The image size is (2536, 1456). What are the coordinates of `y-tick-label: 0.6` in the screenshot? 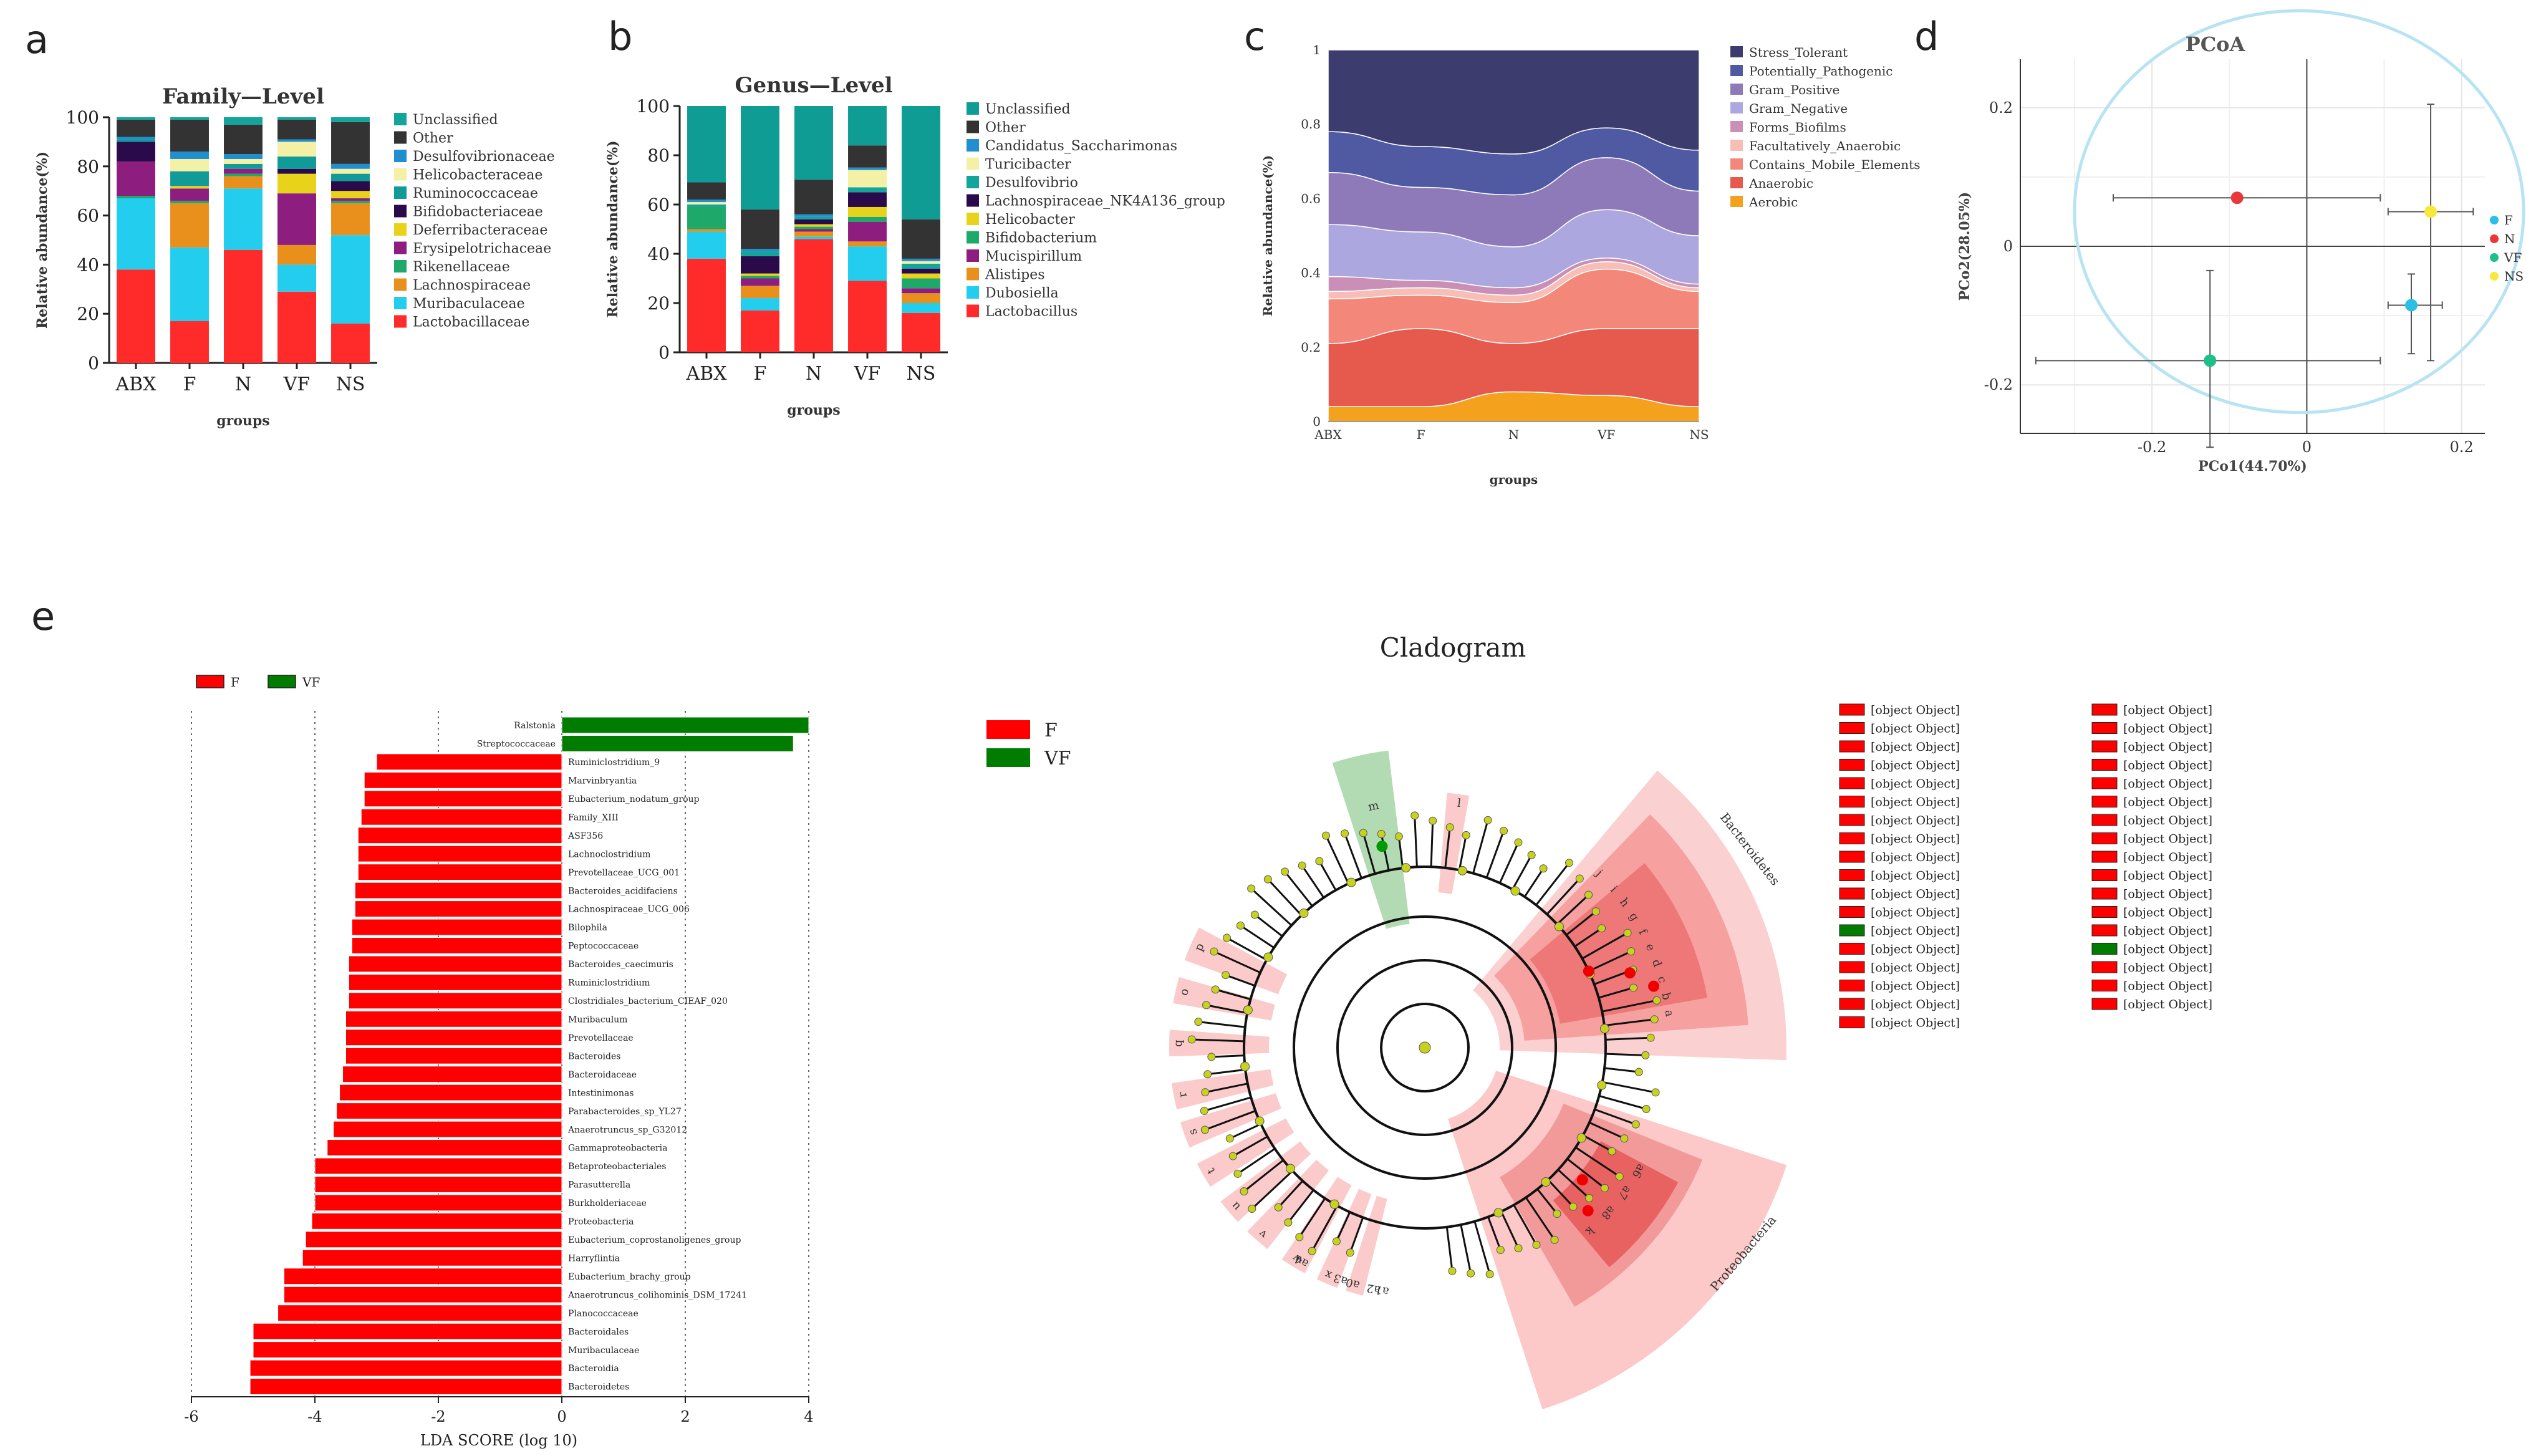 It's located at (1311, 198).